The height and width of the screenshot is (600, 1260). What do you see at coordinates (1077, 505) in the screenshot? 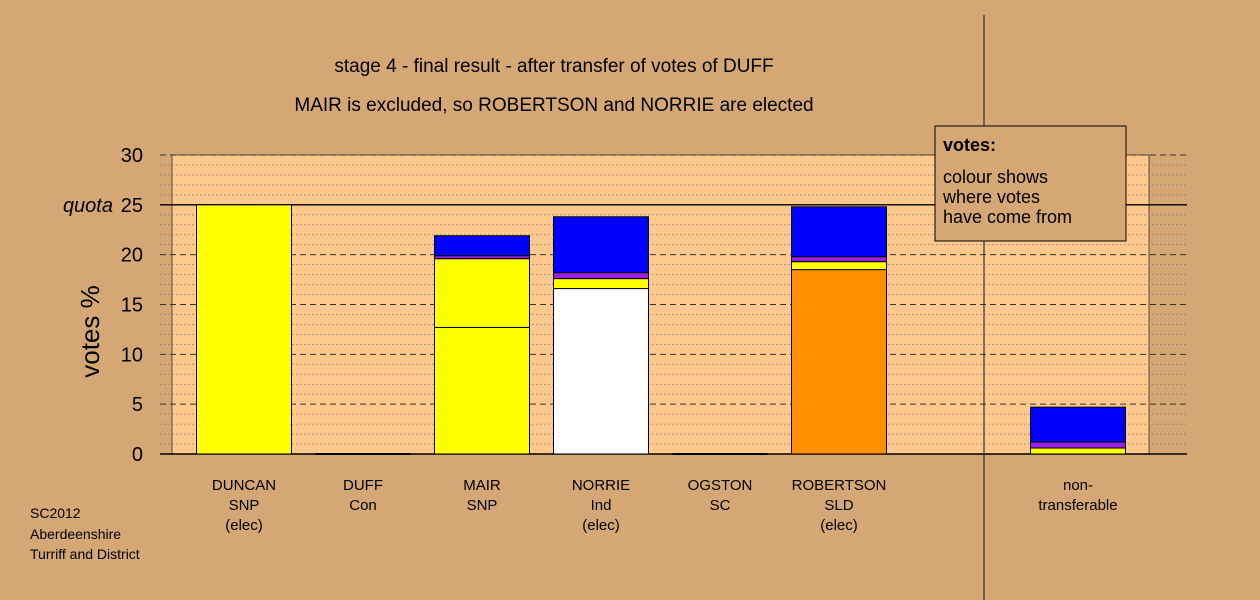
I see `x-tick-label: transferable` at bounding box center [1077, 505].